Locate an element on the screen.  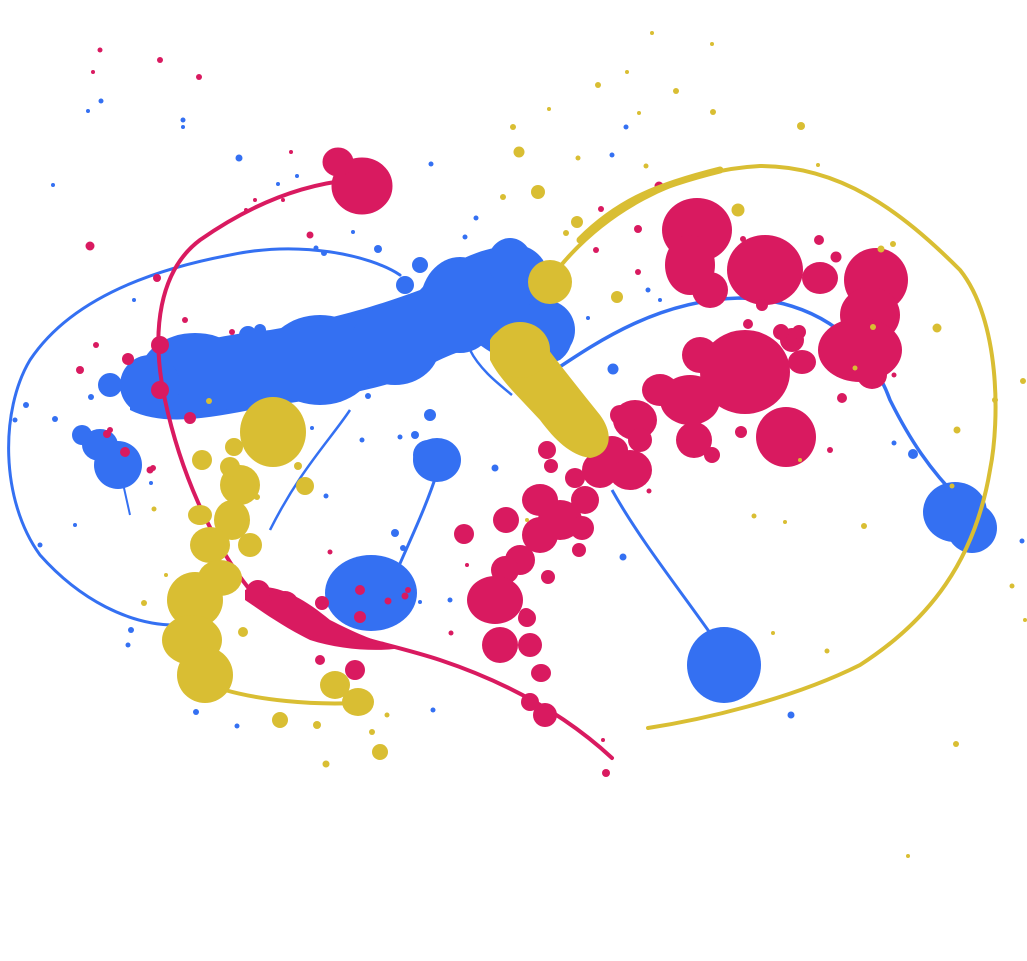
blue-drop is located at coordinates (428, 455).